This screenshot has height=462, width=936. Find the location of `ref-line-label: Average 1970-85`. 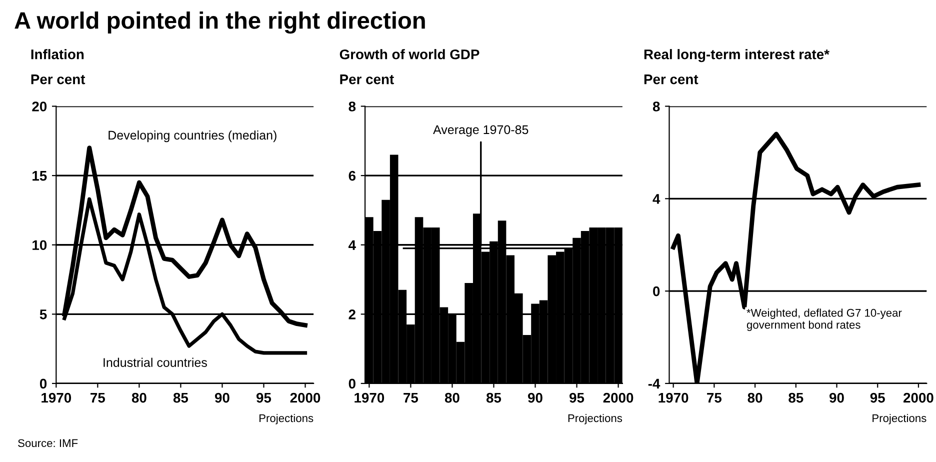

ref-line-label: Average 1970-85 is located at coordinates (480, 131).